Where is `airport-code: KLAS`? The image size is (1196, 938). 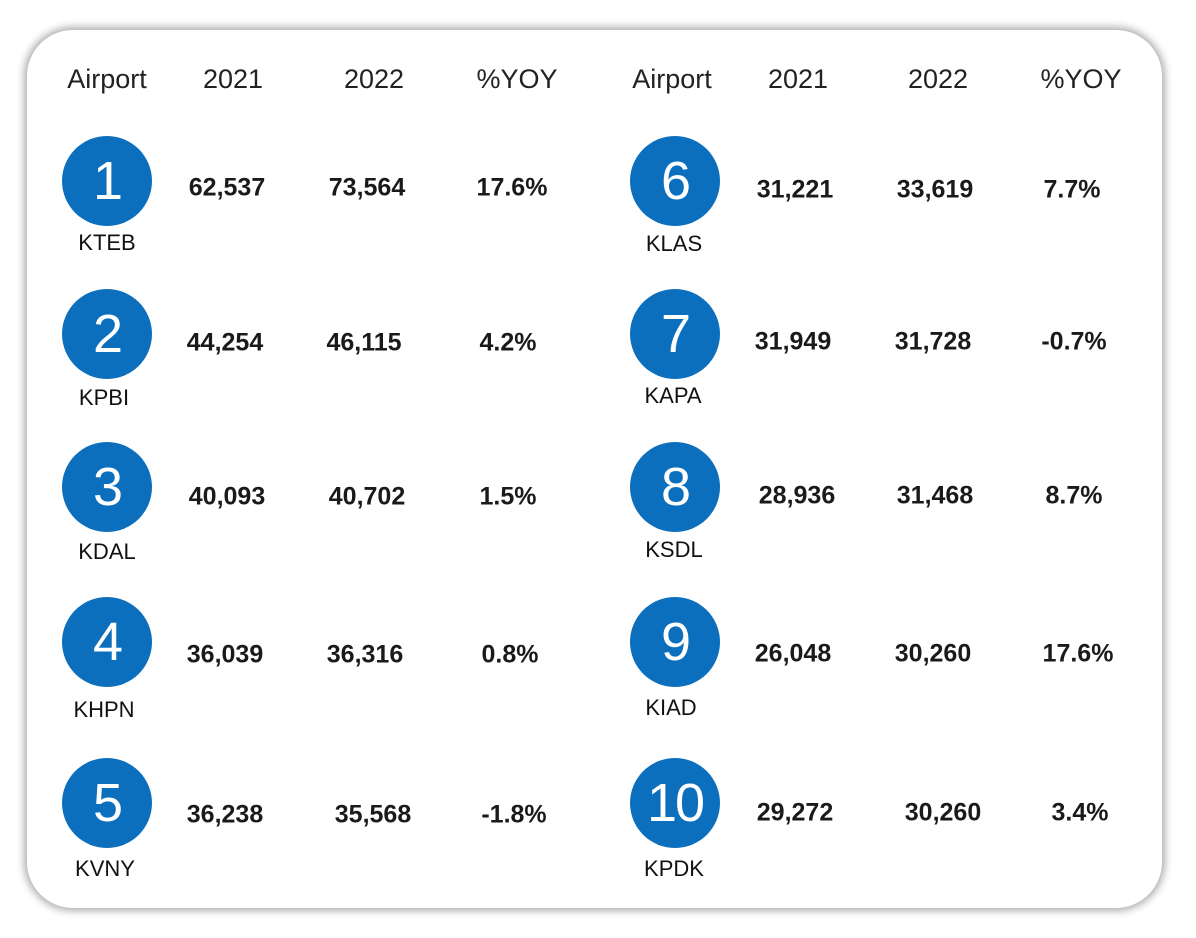
airport-code: KLAS is located at coordinates (674, 243).